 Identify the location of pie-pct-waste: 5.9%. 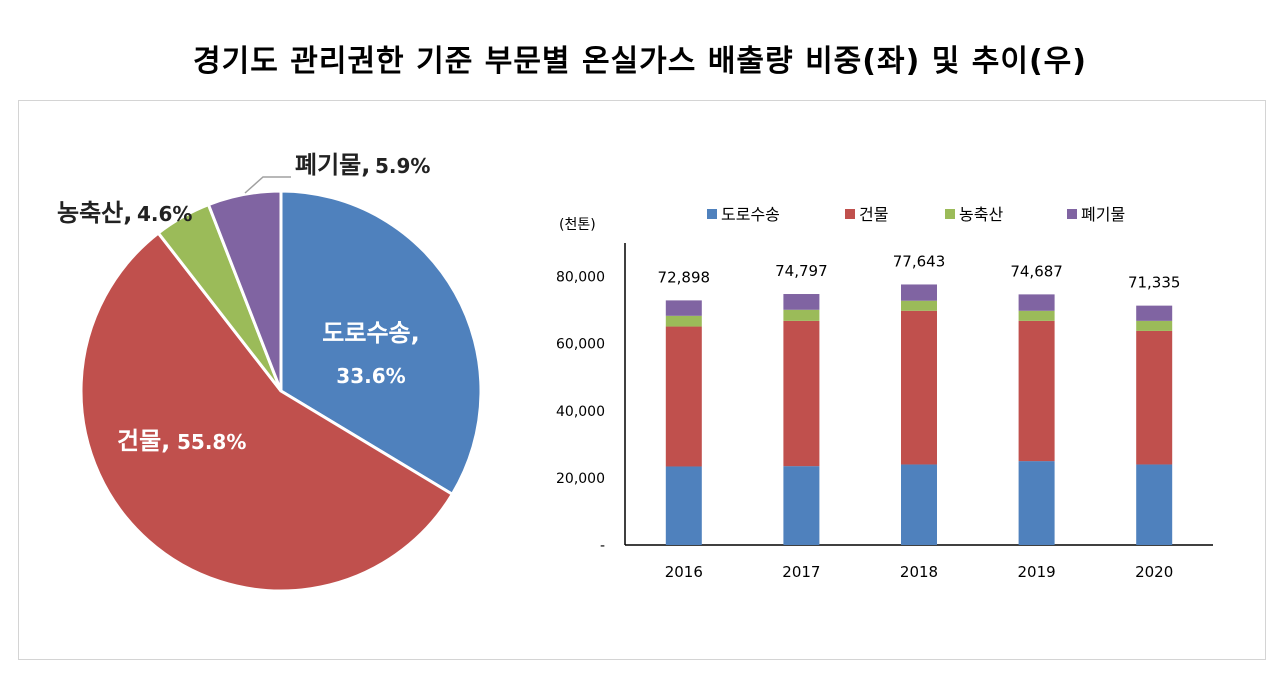
(402, 166).